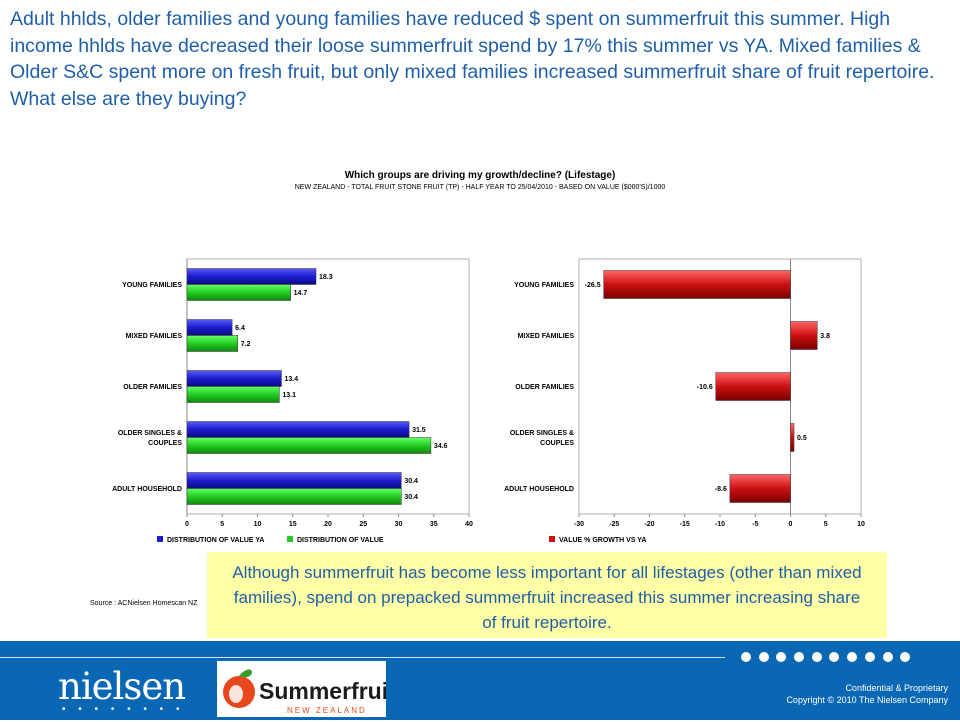 This screenshot has width=960, height=722. I want to click on summerfruit-logo: Summerfruit NEW ZEALAND, so click(306, 689).